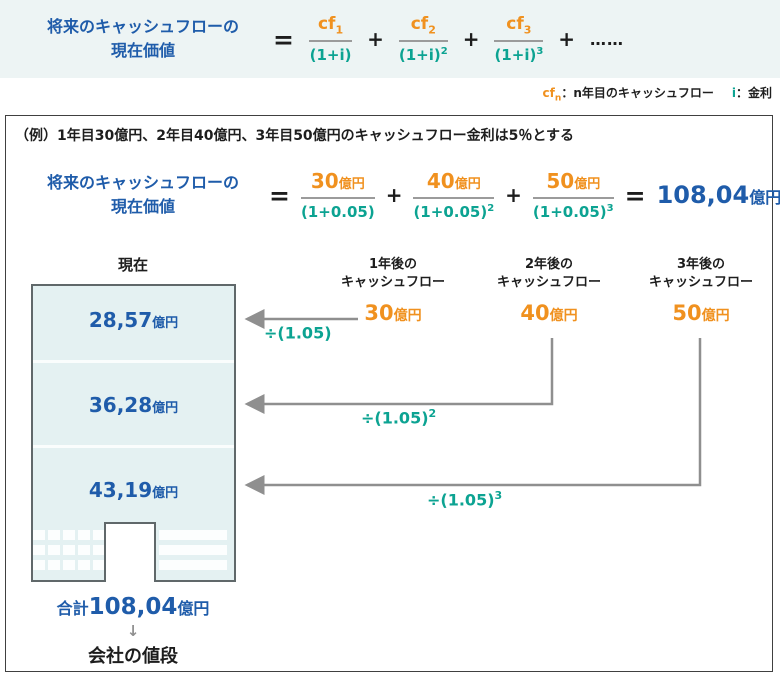 The image size is (780, 680). What do you see at coordinates (337, 184) in the screenshot?
I see `fraction-year1-numerator: 30億円` at bounding box center [337, 184].